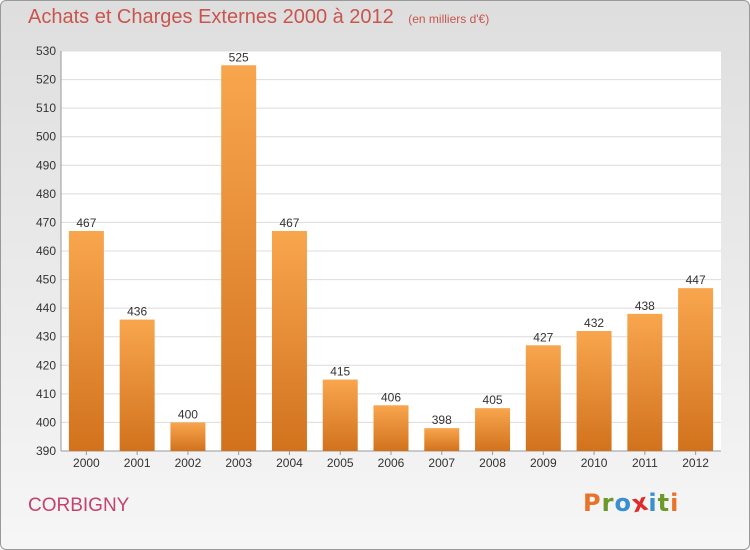 The height and width of the screenshot is (550, 750). I want to click on y-tick-label: 470, so click(46, 222).